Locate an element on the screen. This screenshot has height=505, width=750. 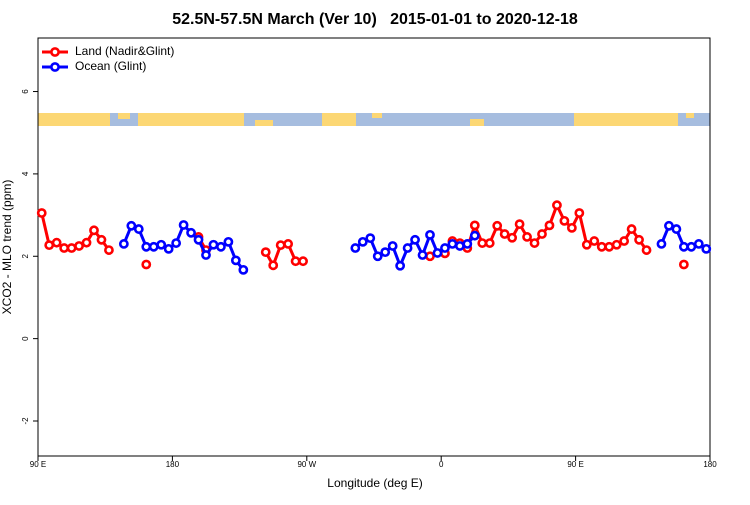
series-line is located at coordinates (363, 235).